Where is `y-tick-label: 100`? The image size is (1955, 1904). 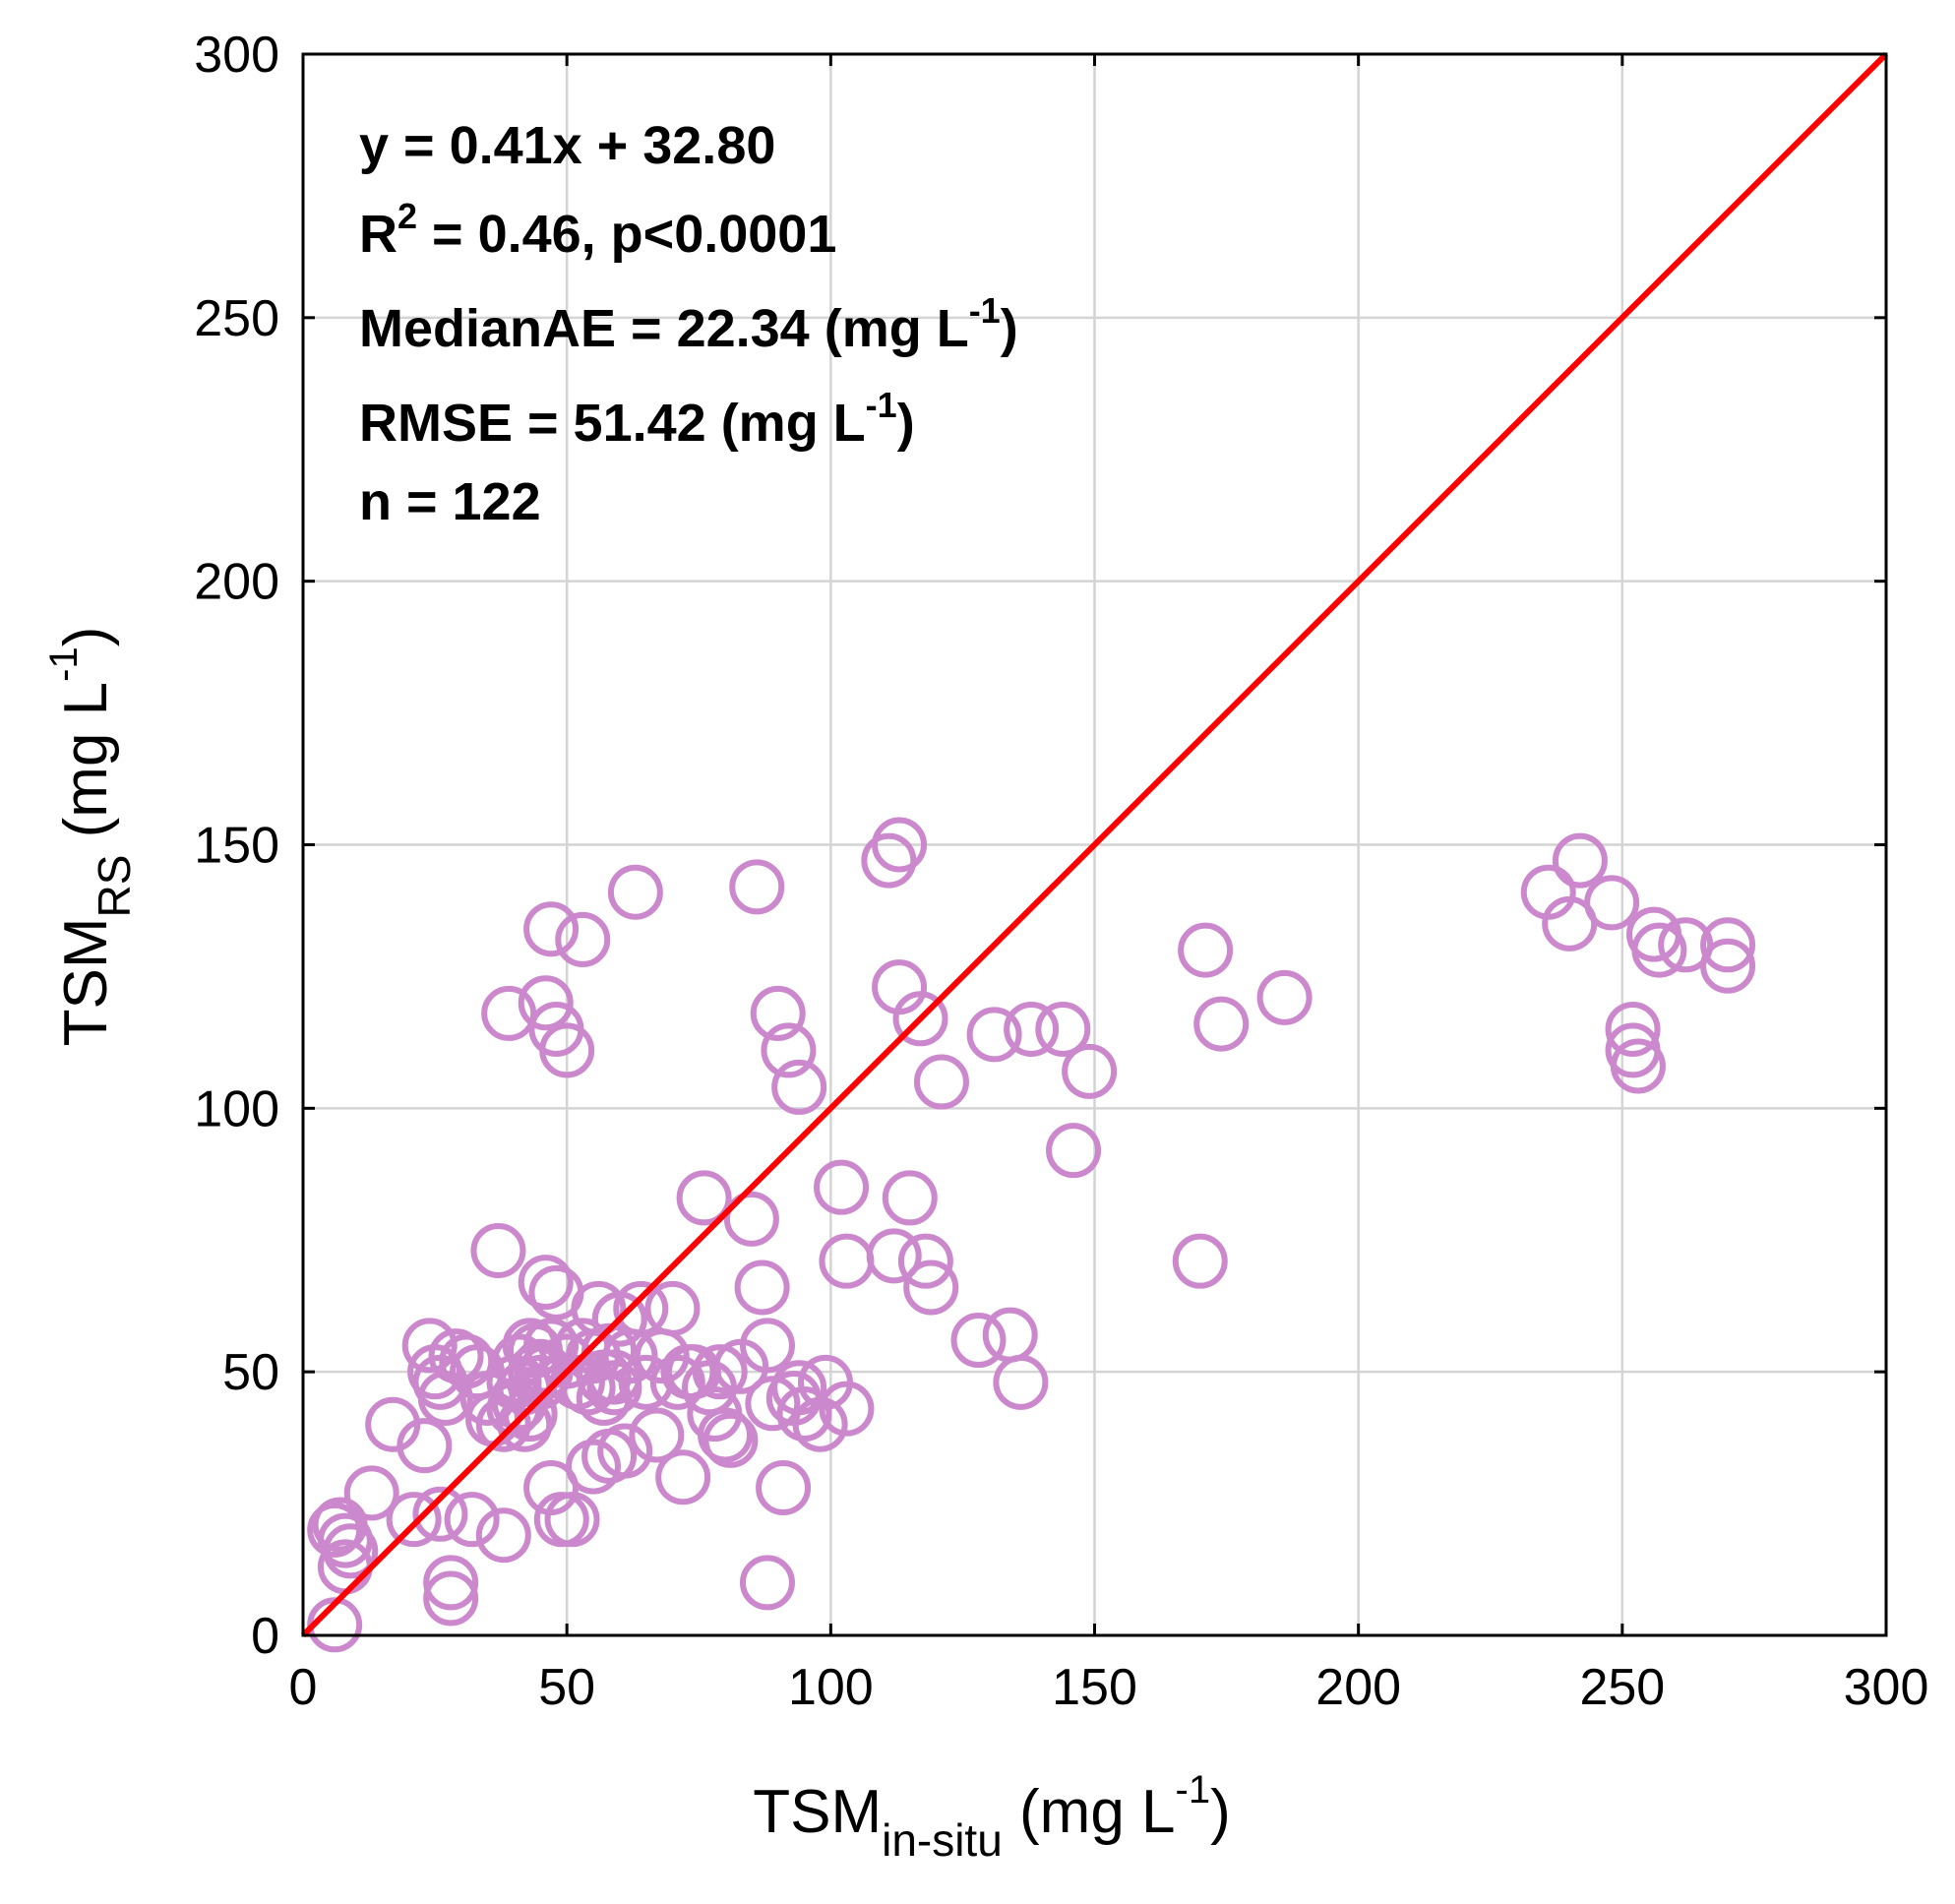
y-tick-label: 100 is located at coordinates (236, 1108).